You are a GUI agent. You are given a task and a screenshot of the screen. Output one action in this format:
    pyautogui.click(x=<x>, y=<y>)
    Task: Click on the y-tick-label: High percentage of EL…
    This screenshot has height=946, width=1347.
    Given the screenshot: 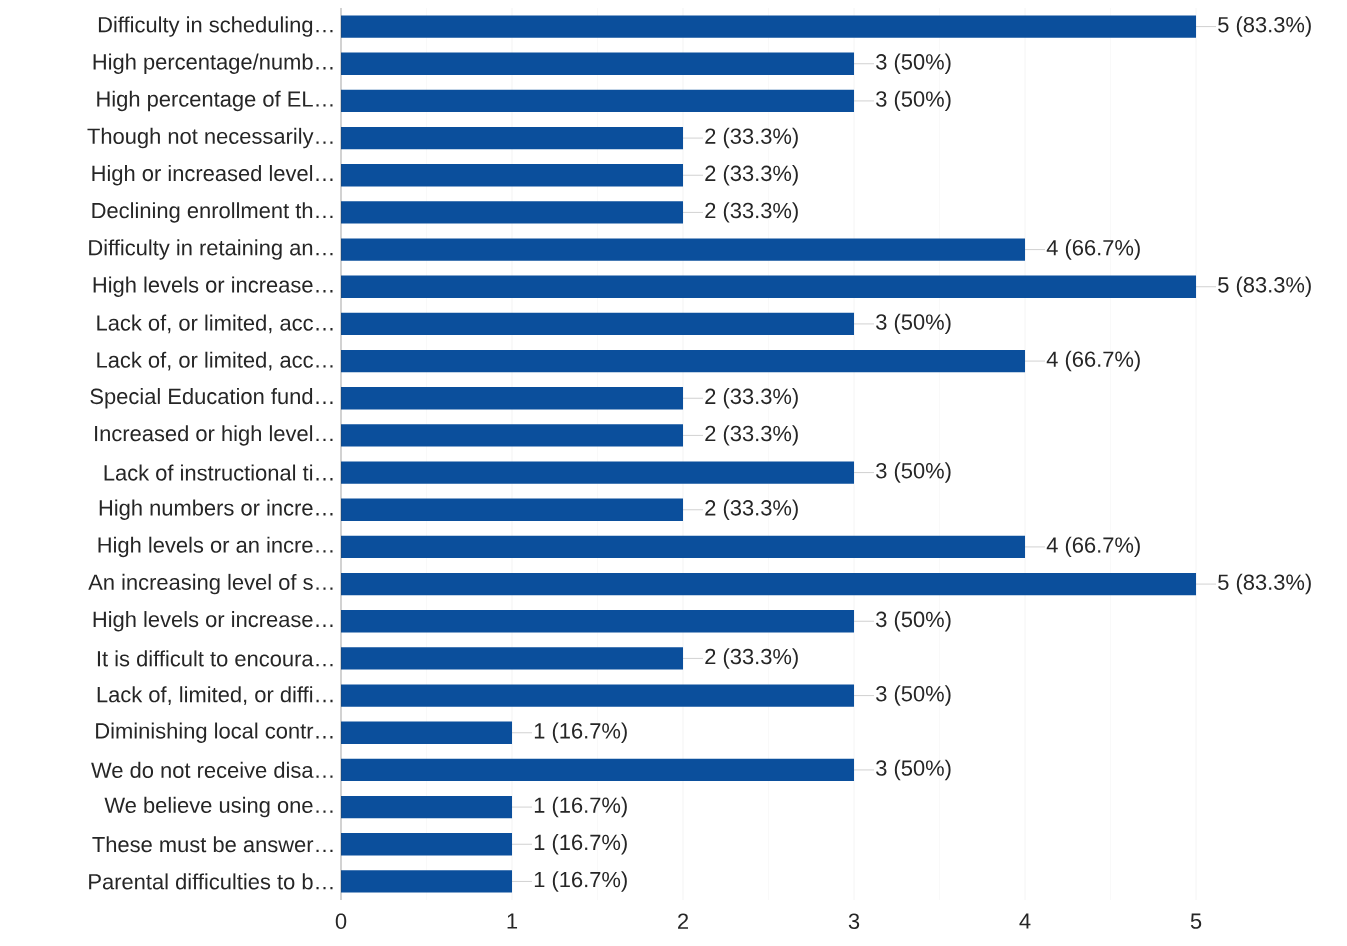 What is the action you would take?
    pyautogui.click(x=215, y=101)
    